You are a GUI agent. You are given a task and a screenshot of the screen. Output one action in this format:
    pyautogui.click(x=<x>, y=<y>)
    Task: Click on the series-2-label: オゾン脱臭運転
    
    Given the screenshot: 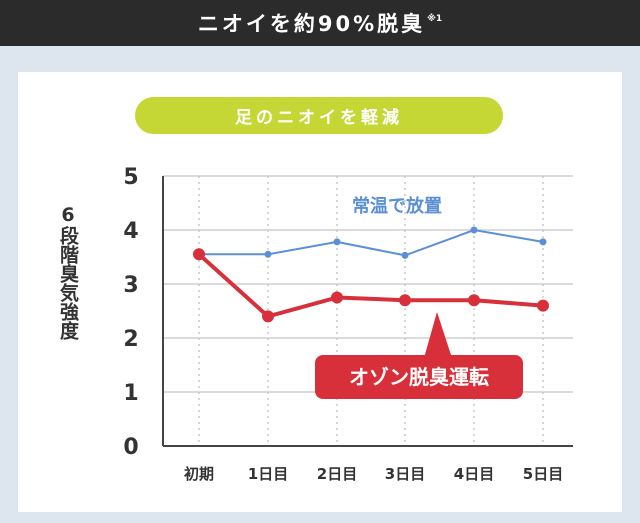 What is the action you would take?
    pyautogui.click(x=419, y=377)
    